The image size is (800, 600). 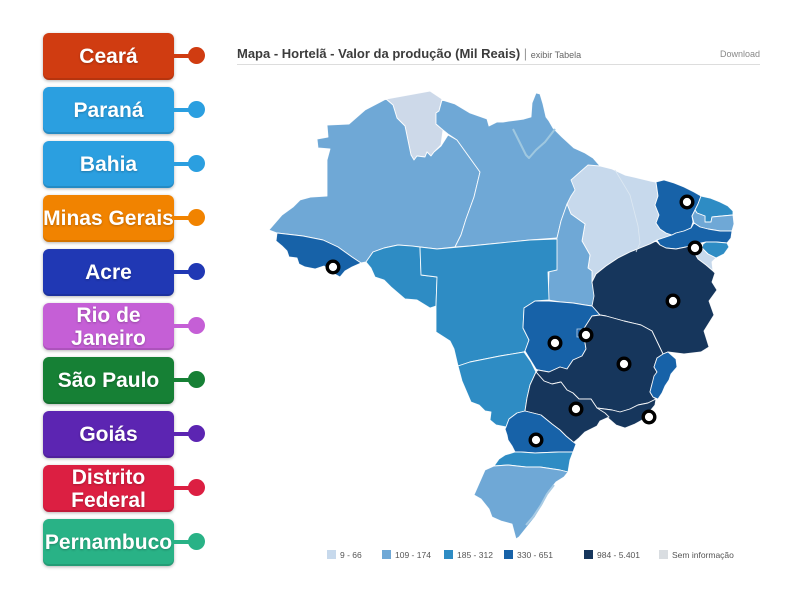 What do you see at coordinates (351, 555) in the screenshot?
I see `svg-text: 9 - 66` at bounding box center [351, 555].